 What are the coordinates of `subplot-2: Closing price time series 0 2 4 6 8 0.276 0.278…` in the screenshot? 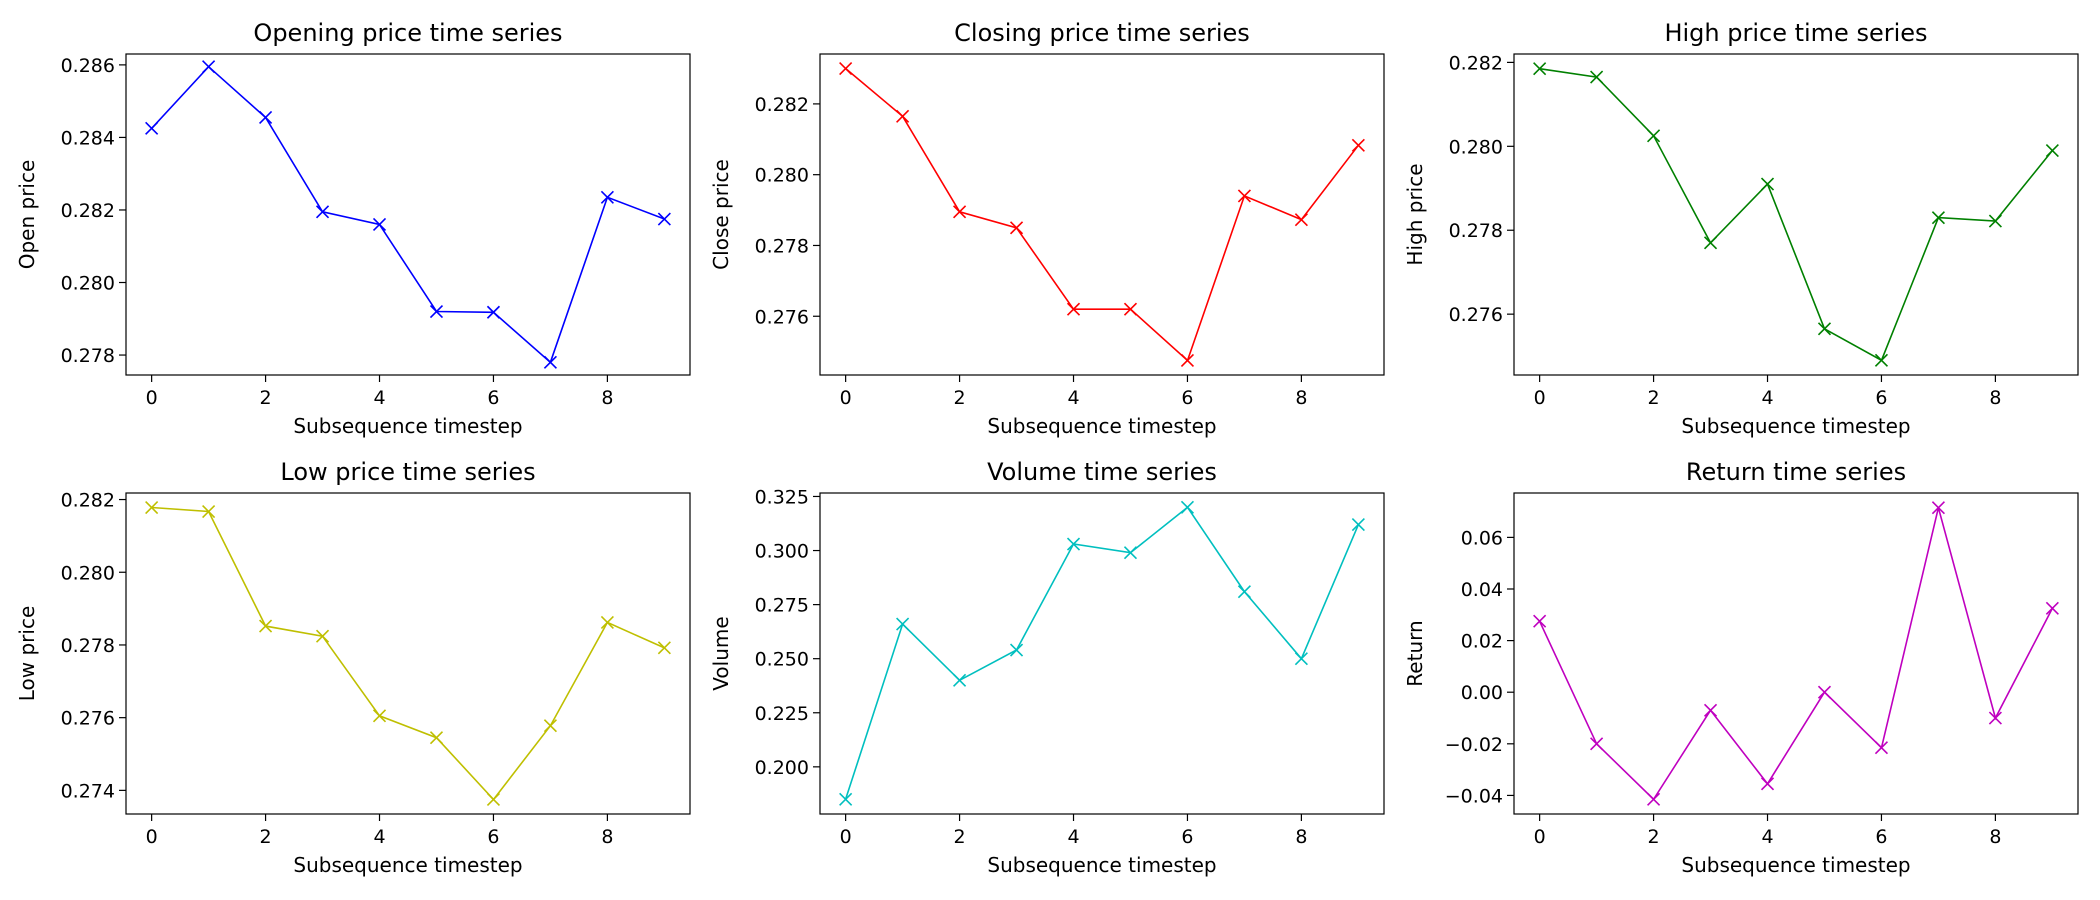 It's located at (1047, 228).